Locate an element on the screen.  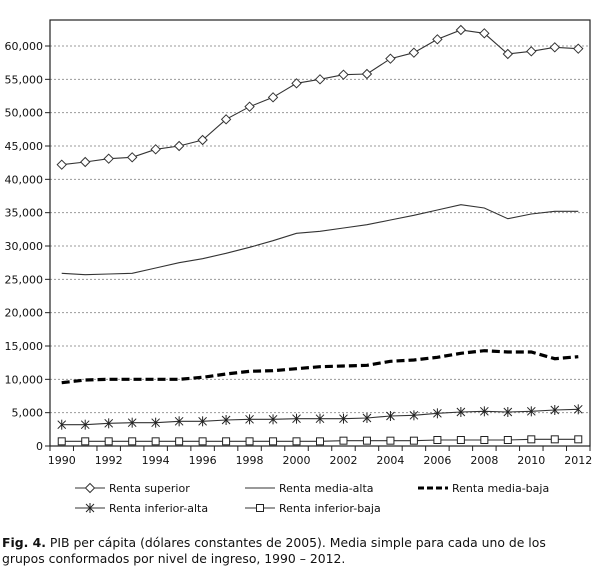
legend-item: Renta superior is located at coordinates (132, 488).